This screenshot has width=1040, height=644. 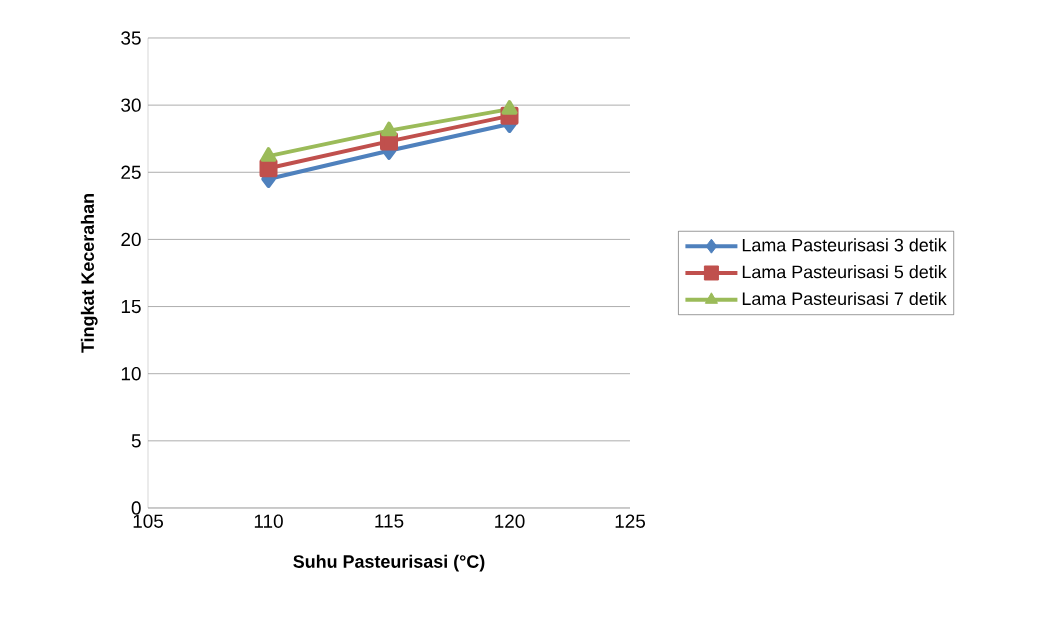 What do you see at coordinates (844, 272) in the screenshot?
I see `legend-label: Lama Pasteurisasi 5 detik` at bounding box center [844, 272].